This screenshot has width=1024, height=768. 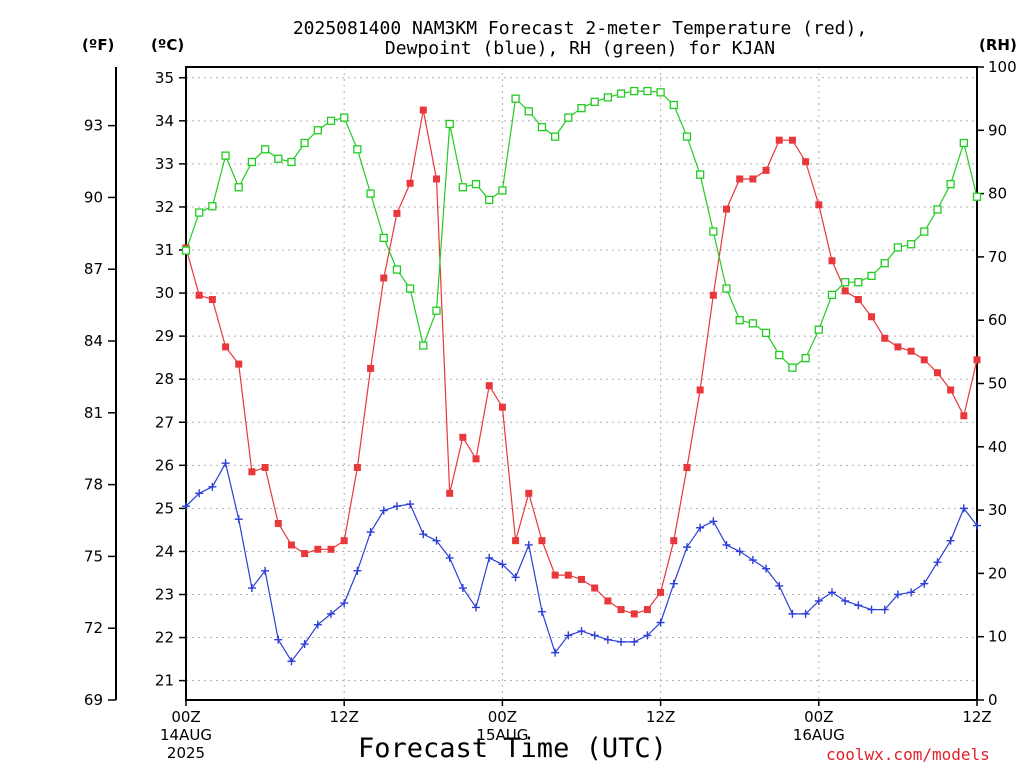 What do you see at coordinates (819, 735) in the screenshot?
I see `x-tick-date: 16AUG` at bounding box center [819, 735].